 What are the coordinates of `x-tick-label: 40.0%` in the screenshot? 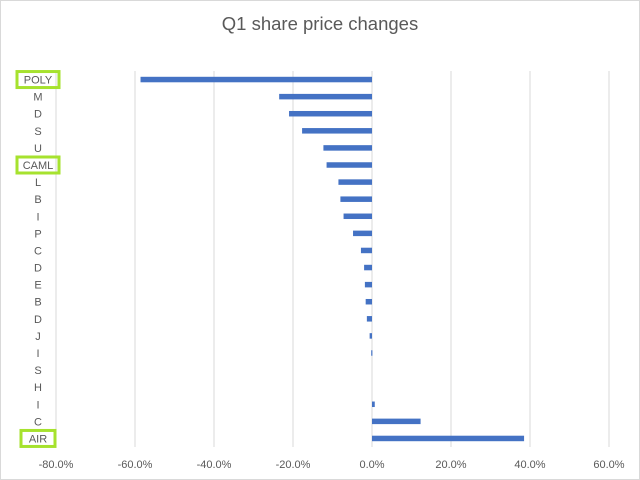 It's located at (529, 465).